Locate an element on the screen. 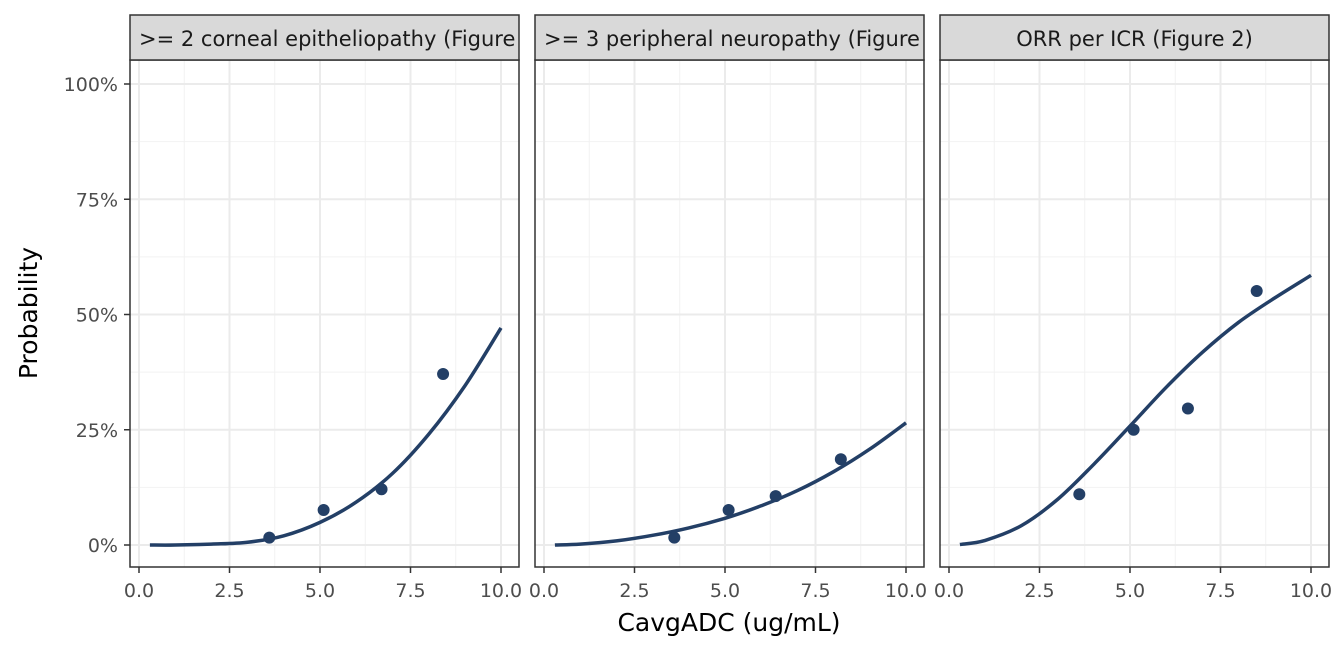 The image size is (1344, 652). strip-title: >= 2 corneal epitheliopathy (Figure 3) is located at coordinates (341, 39).